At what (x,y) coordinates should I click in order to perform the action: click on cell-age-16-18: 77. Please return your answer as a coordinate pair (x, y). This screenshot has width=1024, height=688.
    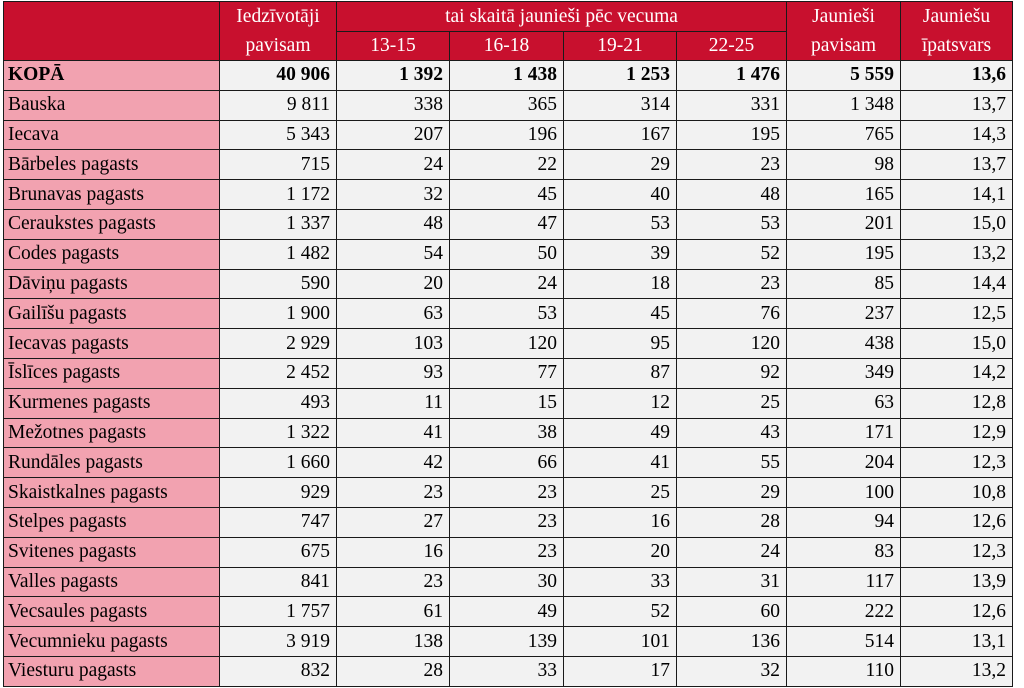
    Looking at the image, I should click on (506, 373).